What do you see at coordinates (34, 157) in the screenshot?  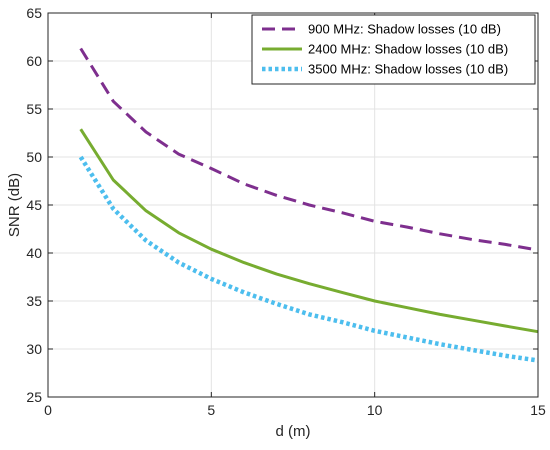 I see `y-tick-label: 50` at bounding box center [34, 157].